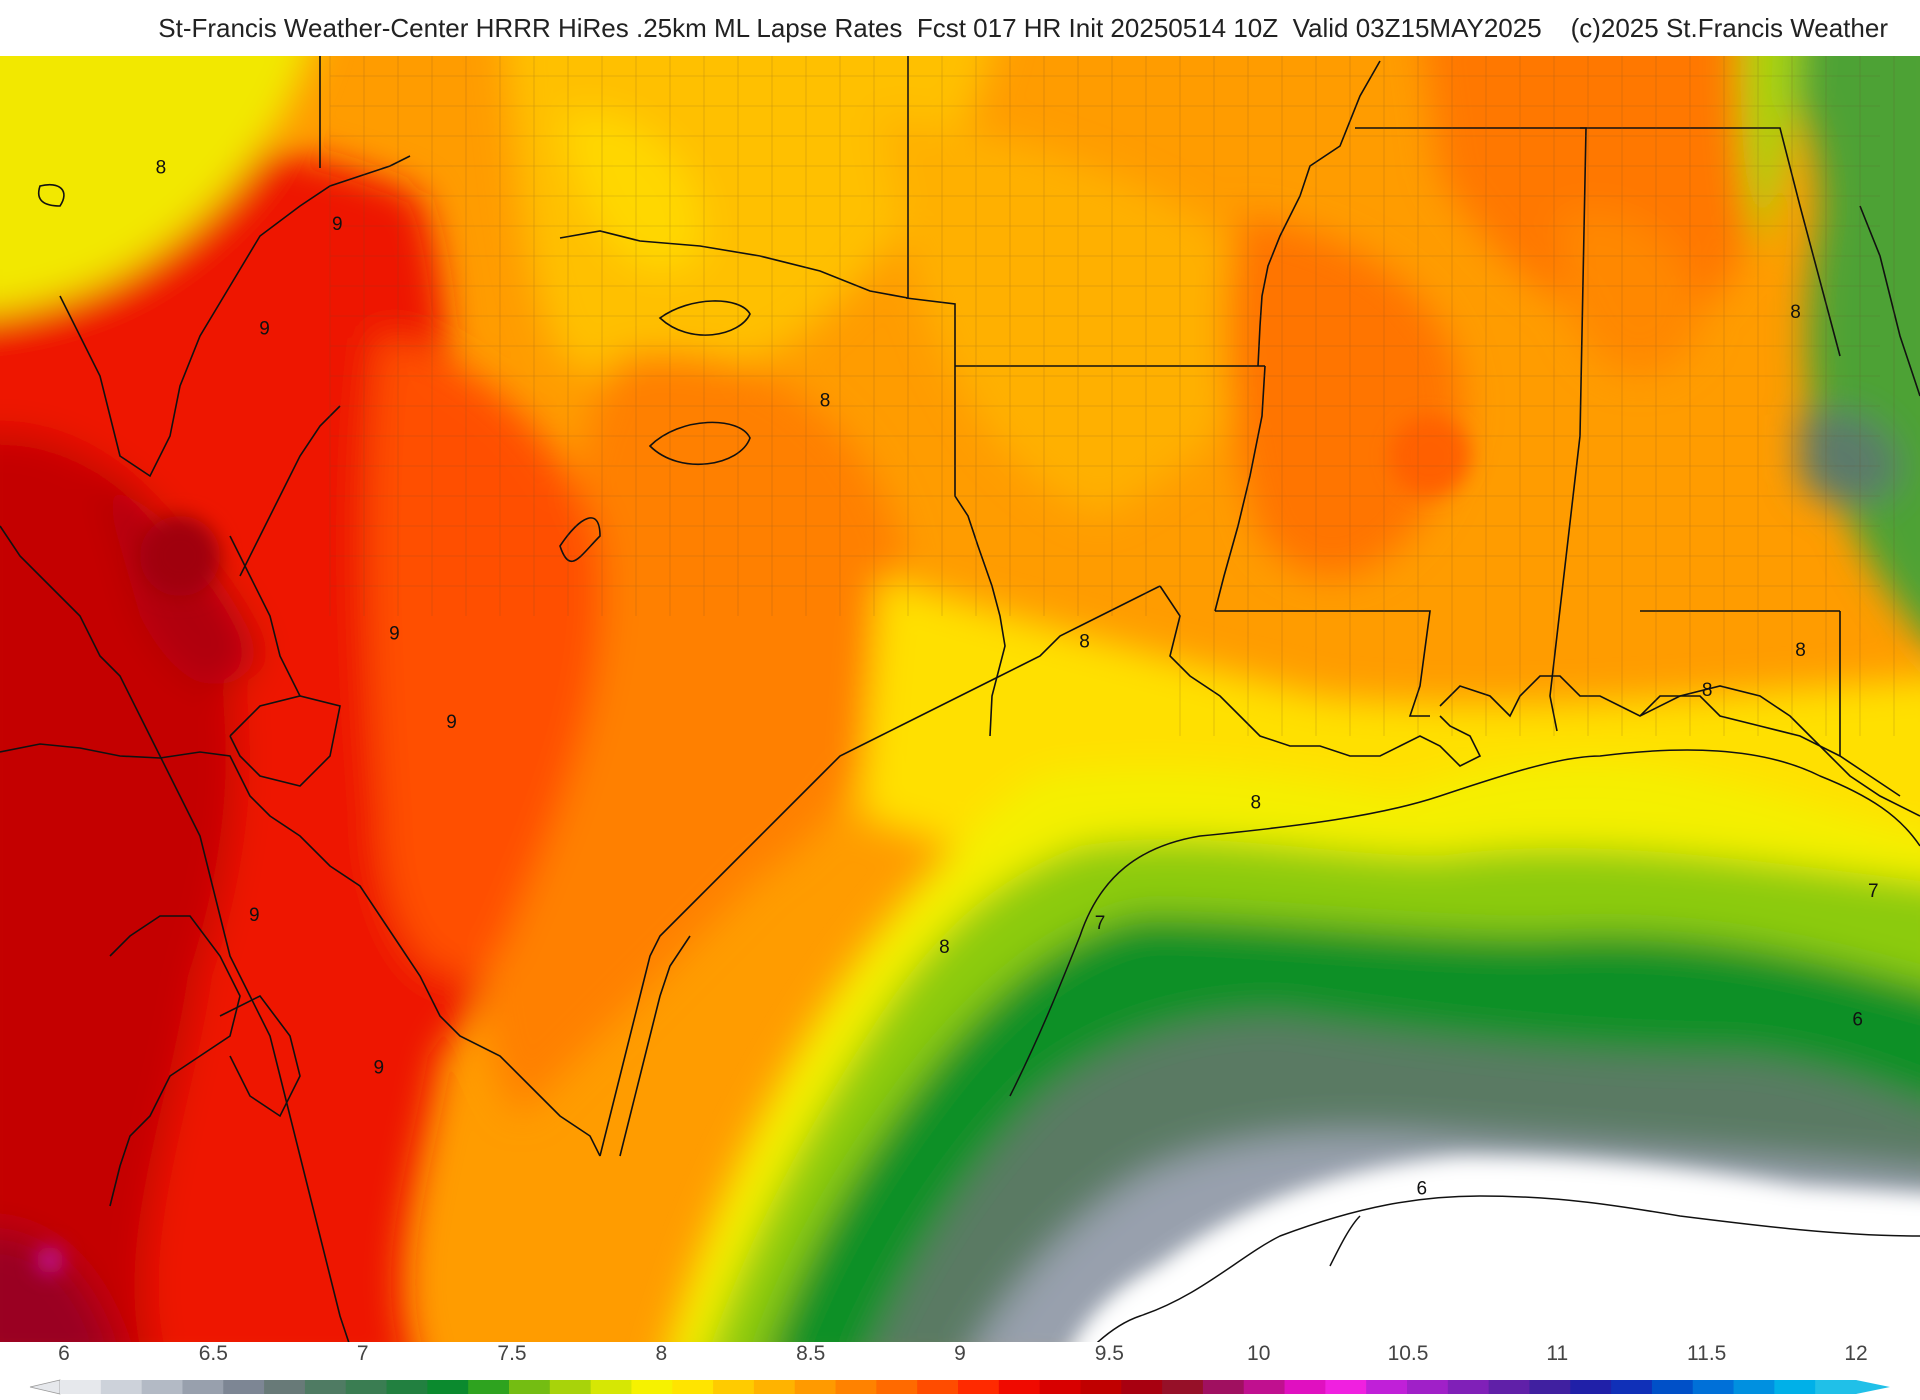  What do you see at coordinates (64, 1353) in the screenshot?
I see `colorbar-tick-label: 6` at bounding box center [64, 1353].